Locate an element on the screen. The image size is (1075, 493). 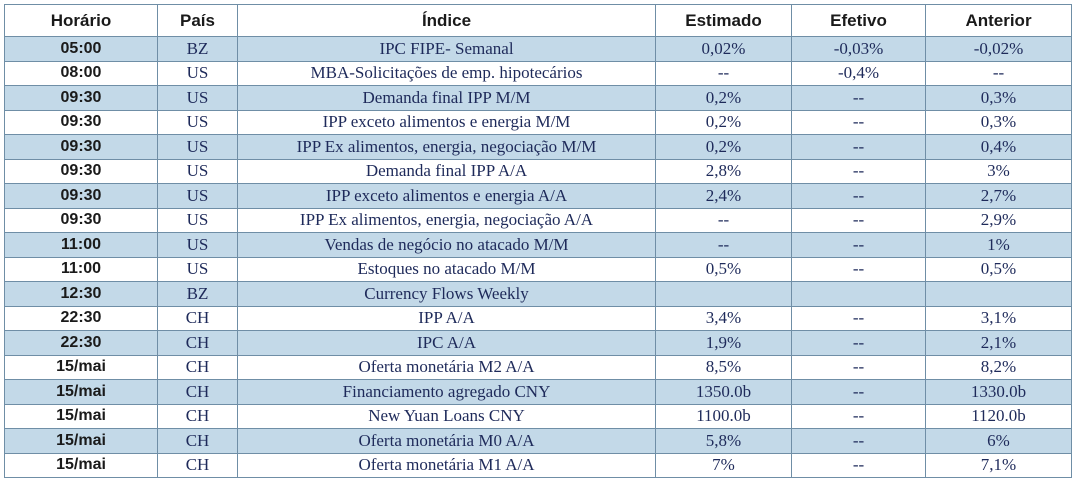
estimated-cell: 0,02% is located at coordinates (723, 49).